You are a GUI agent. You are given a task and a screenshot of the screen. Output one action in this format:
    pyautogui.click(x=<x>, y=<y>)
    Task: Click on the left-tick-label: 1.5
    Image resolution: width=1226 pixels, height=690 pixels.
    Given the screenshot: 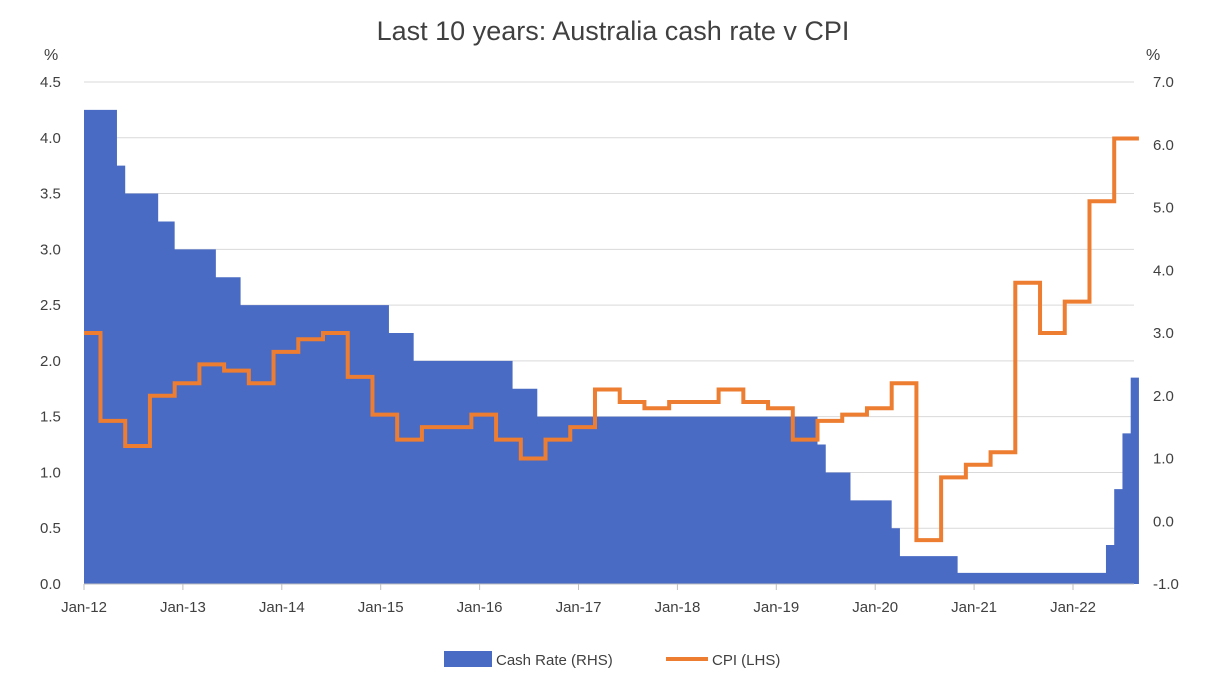 What is the action you would take?
    pyautogui.click(x=50, y=417)
    